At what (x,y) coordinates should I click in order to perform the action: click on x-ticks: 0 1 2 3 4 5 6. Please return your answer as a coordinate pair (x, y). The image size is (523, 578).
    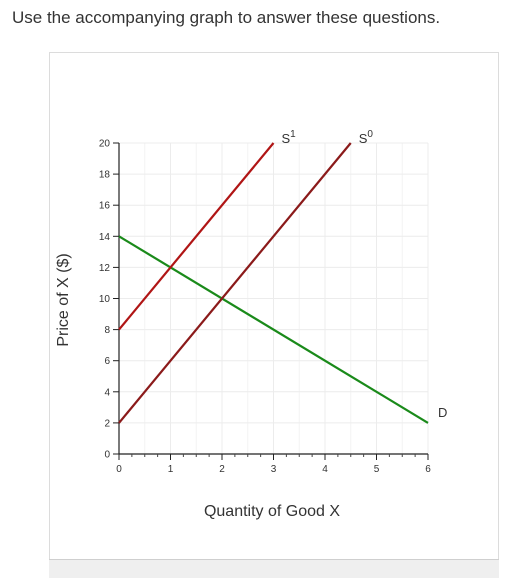
    Looking at the image, I should click on (273, 464).